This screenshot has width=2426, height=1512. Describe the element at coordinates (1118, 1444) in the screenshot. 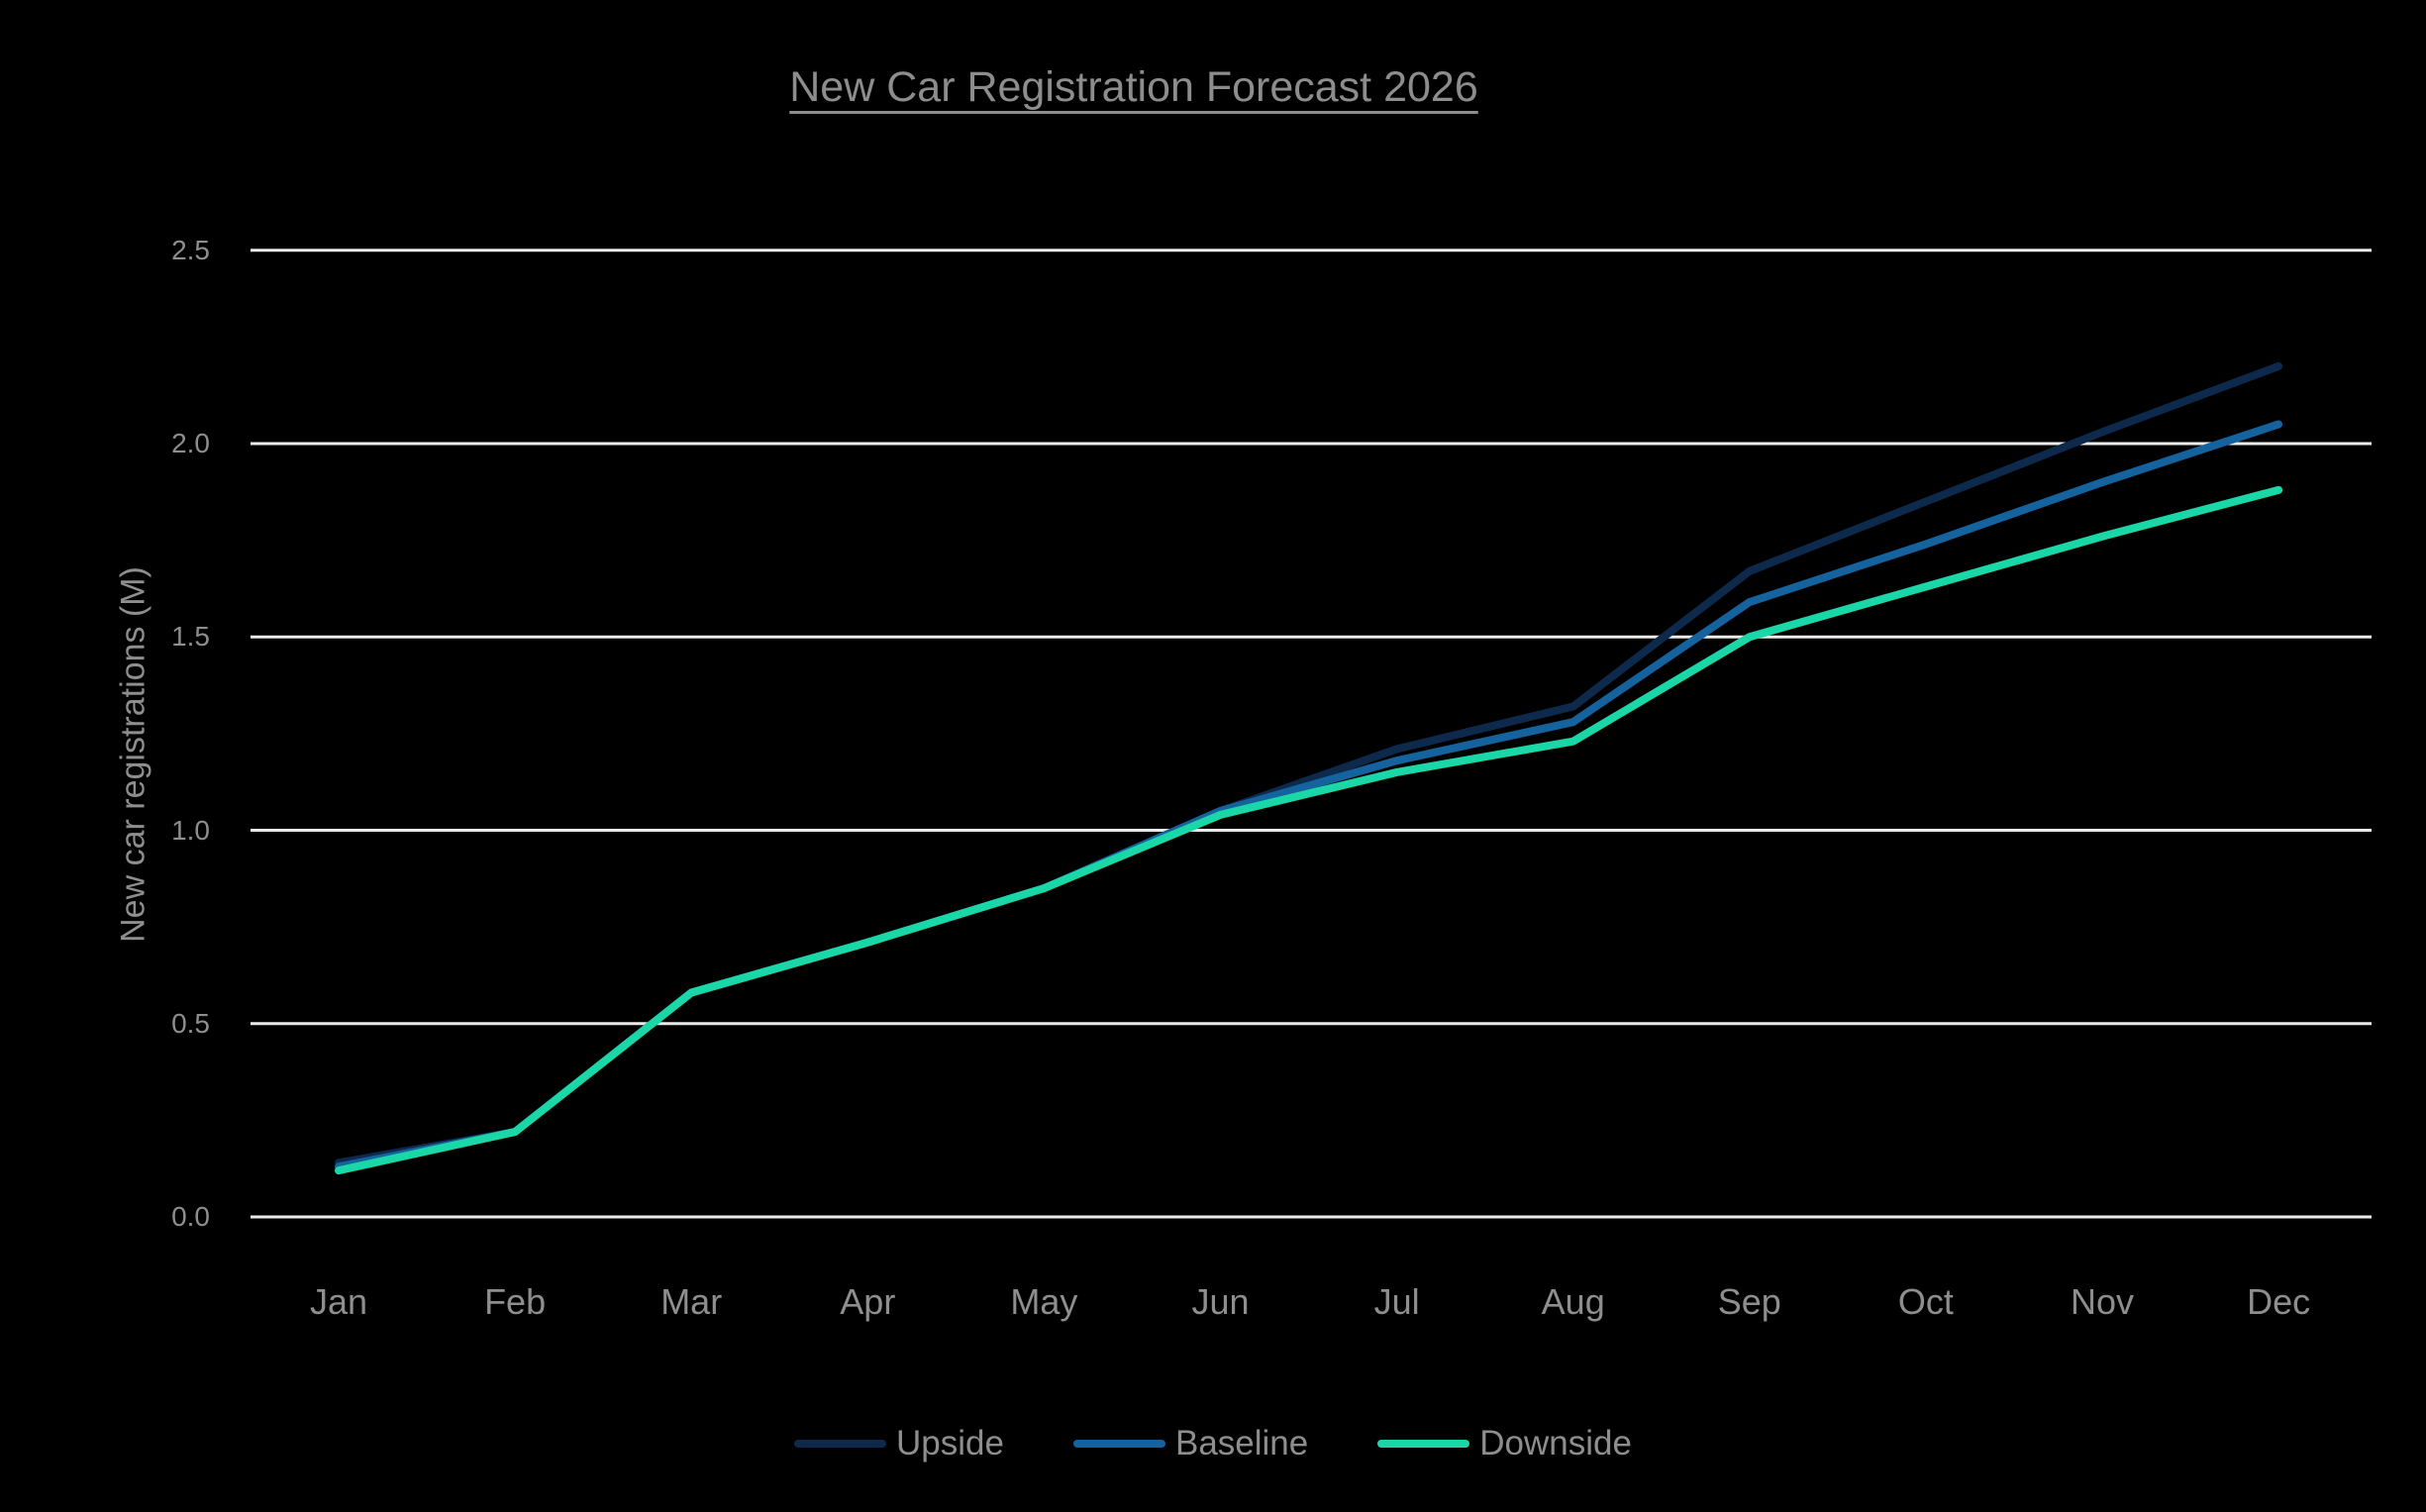

I see `legend-swatch-baseline-icon` at that location.